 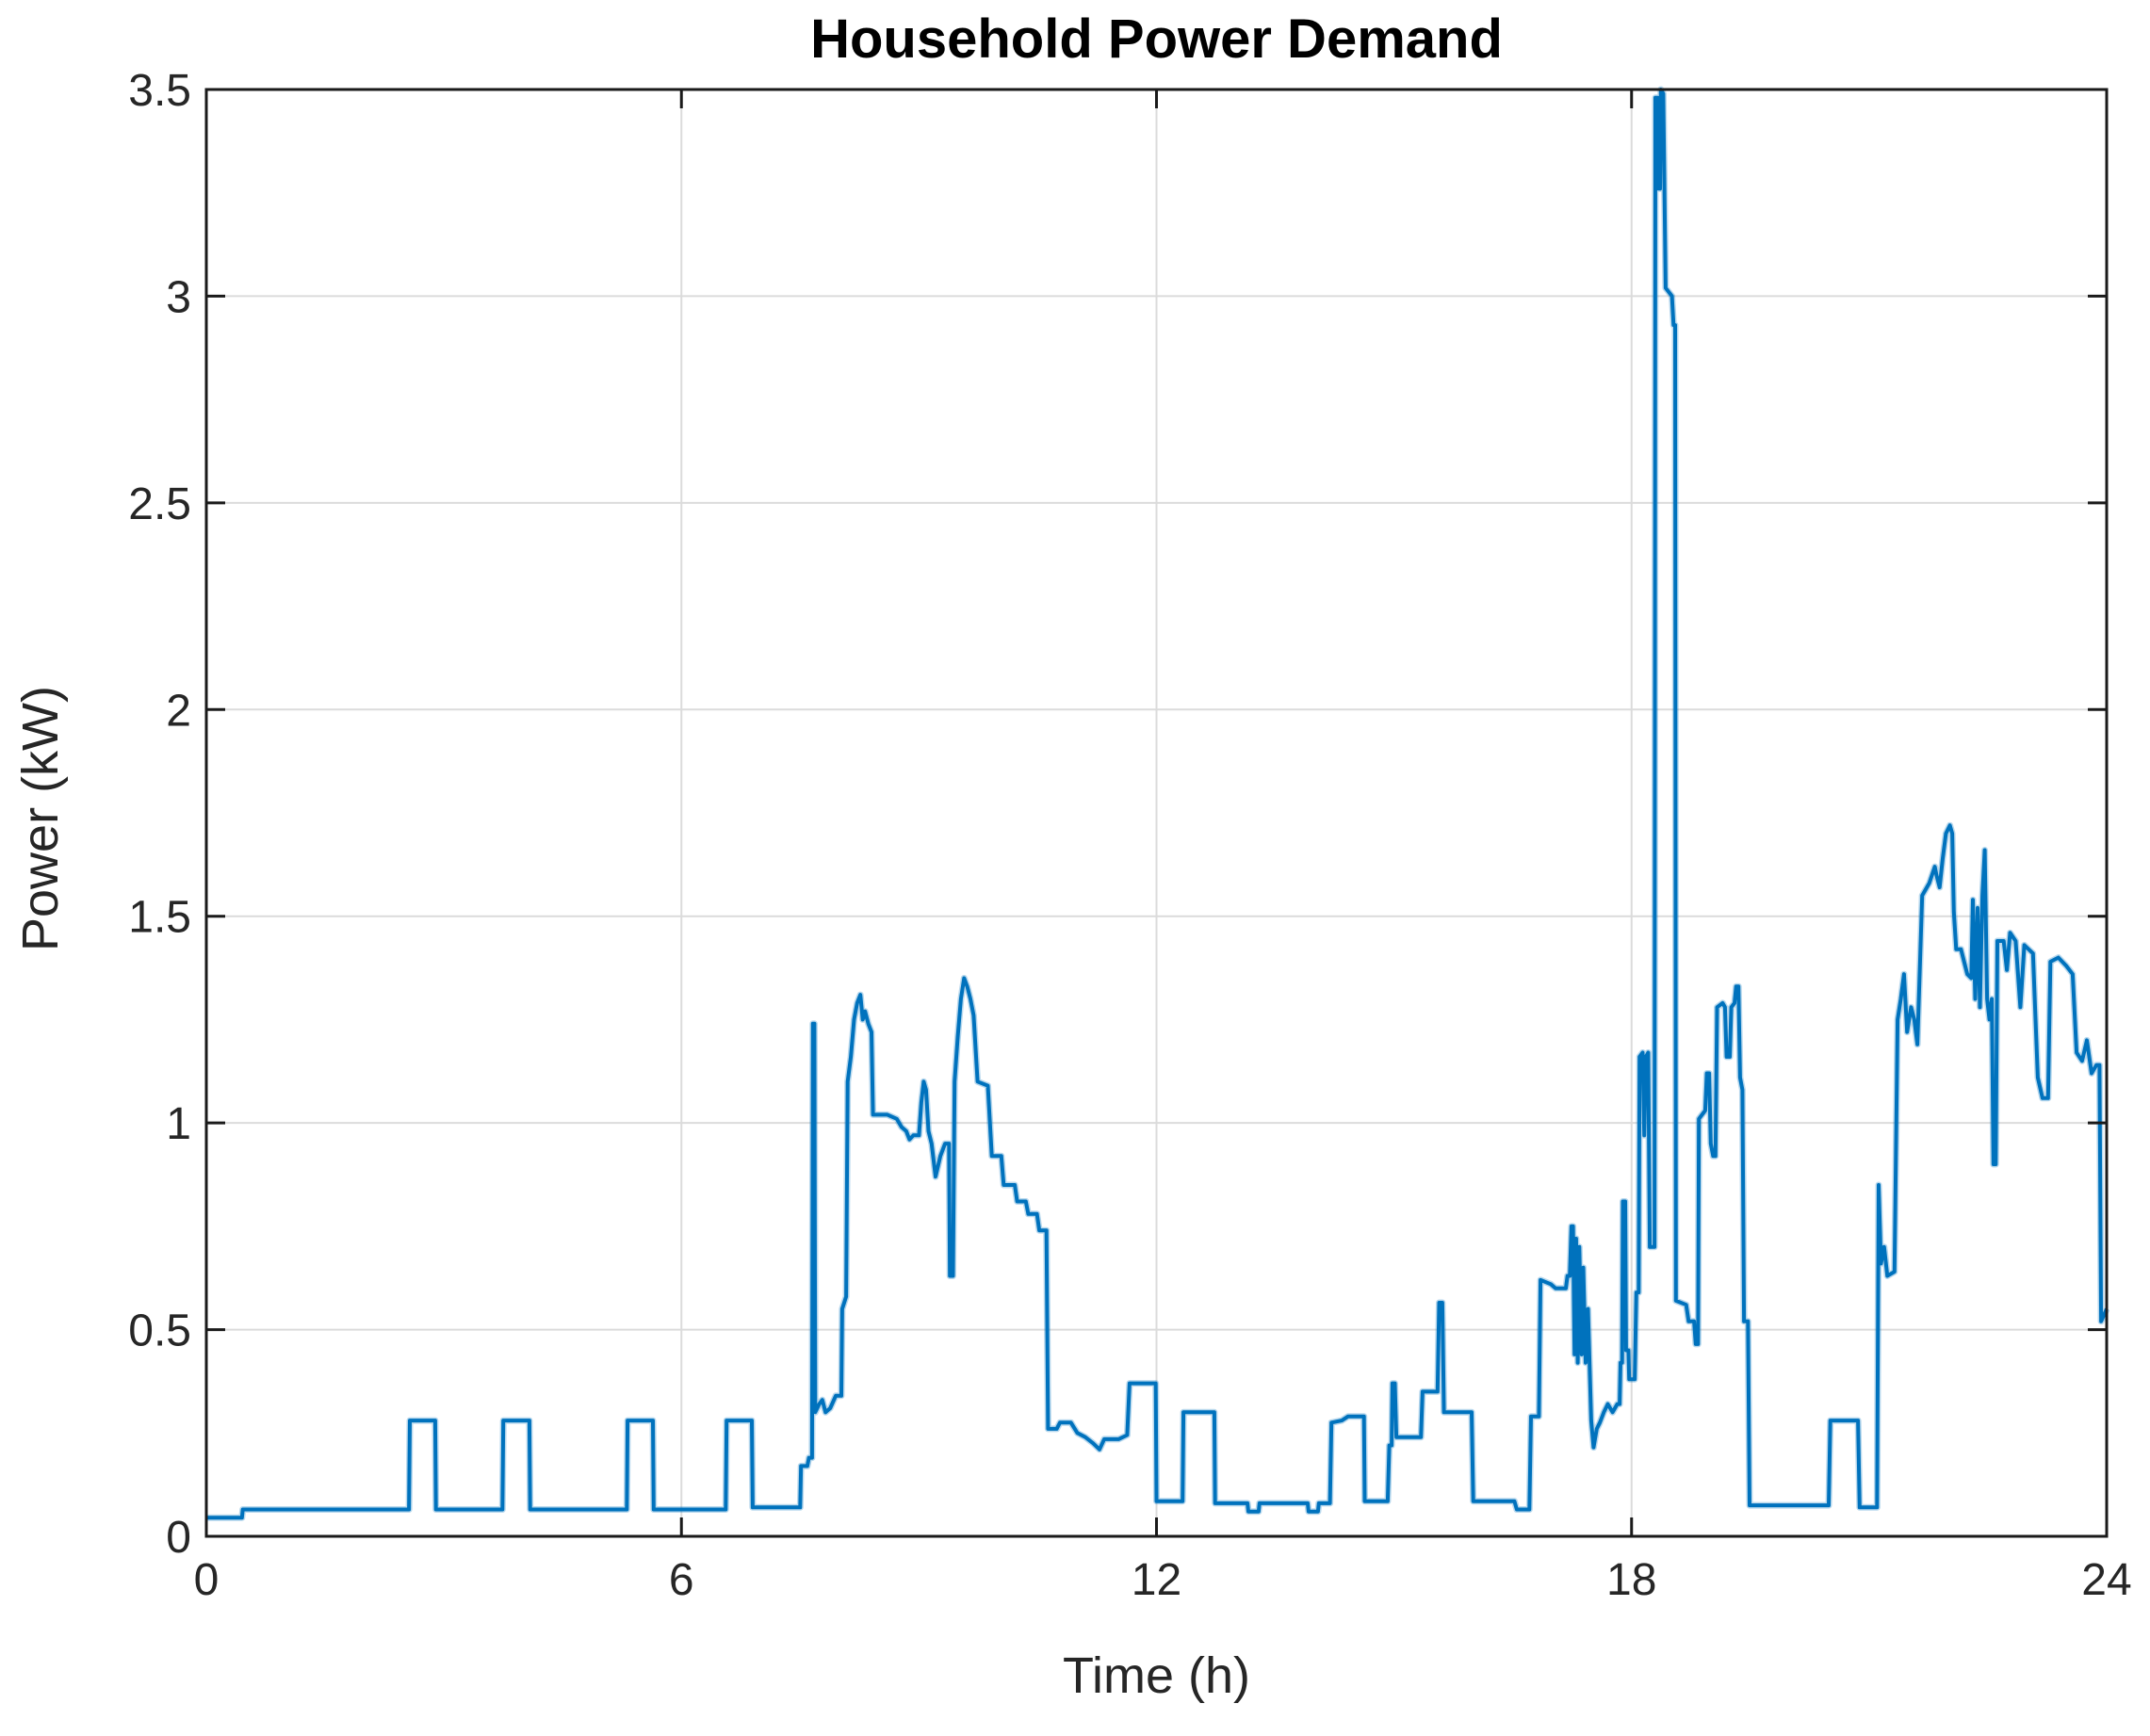 What do you see at coordinates (40, 819) in the screenshot?
I see `y-axis-label: Power (kW)` at bounding box center [40, 819].